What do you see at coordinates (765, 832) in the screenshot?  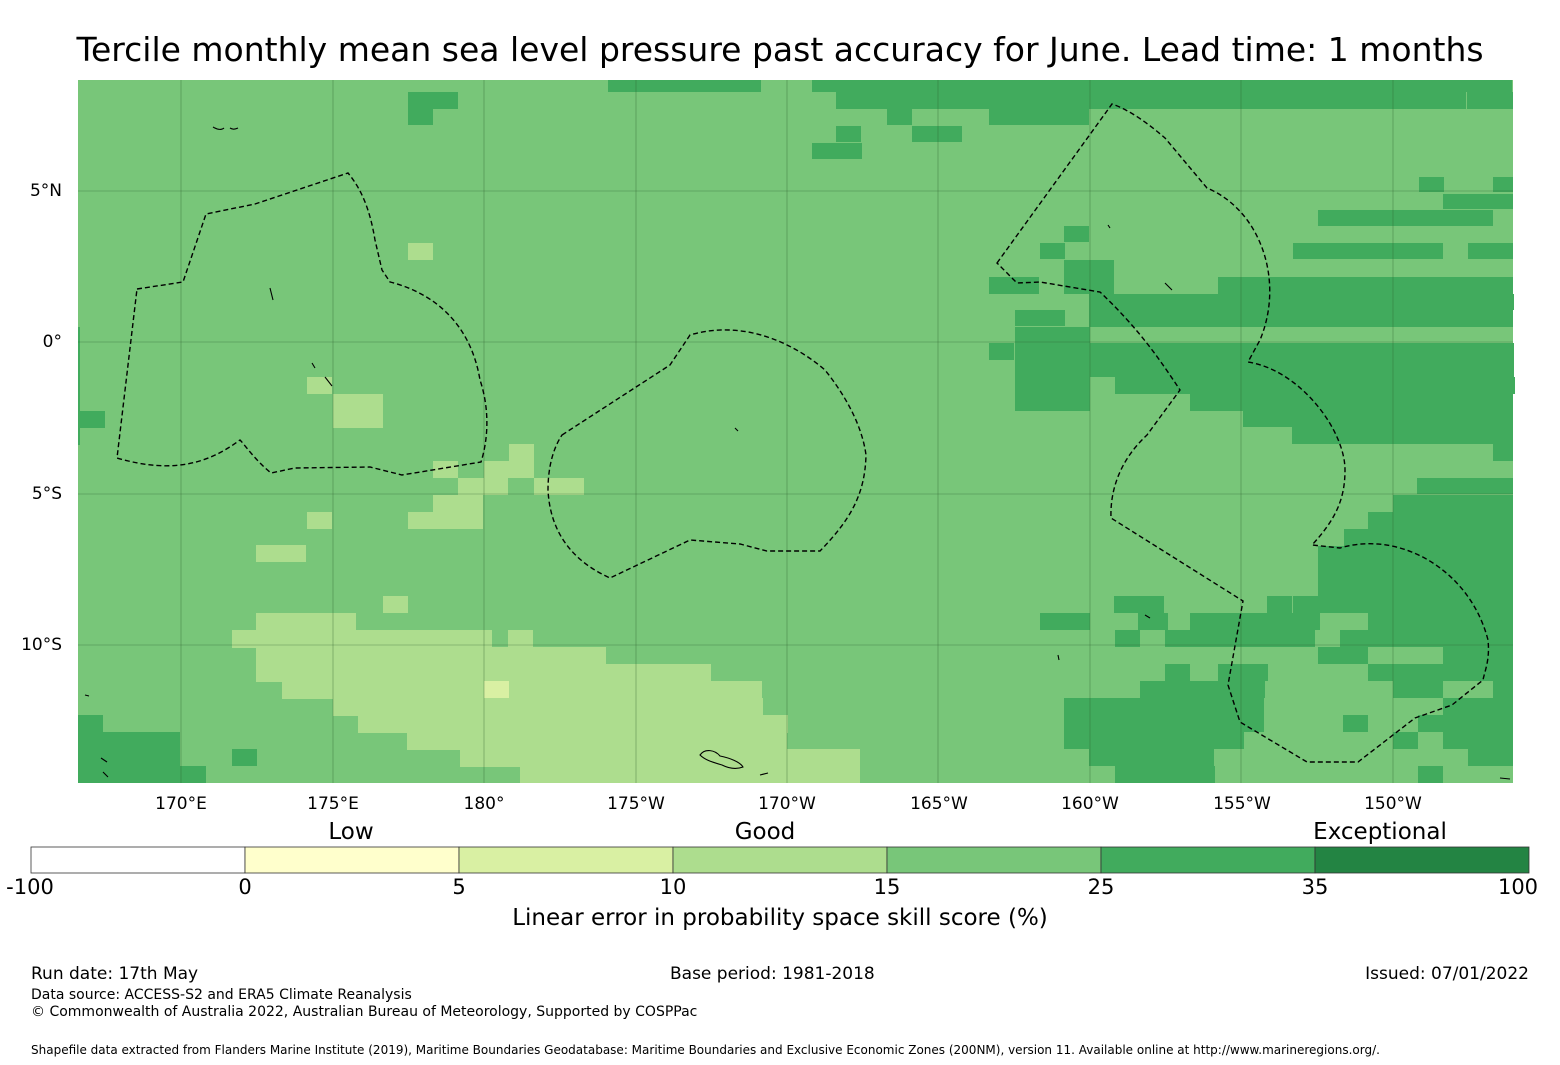 I see `category-good: Good` at bounding box center [765, 832].